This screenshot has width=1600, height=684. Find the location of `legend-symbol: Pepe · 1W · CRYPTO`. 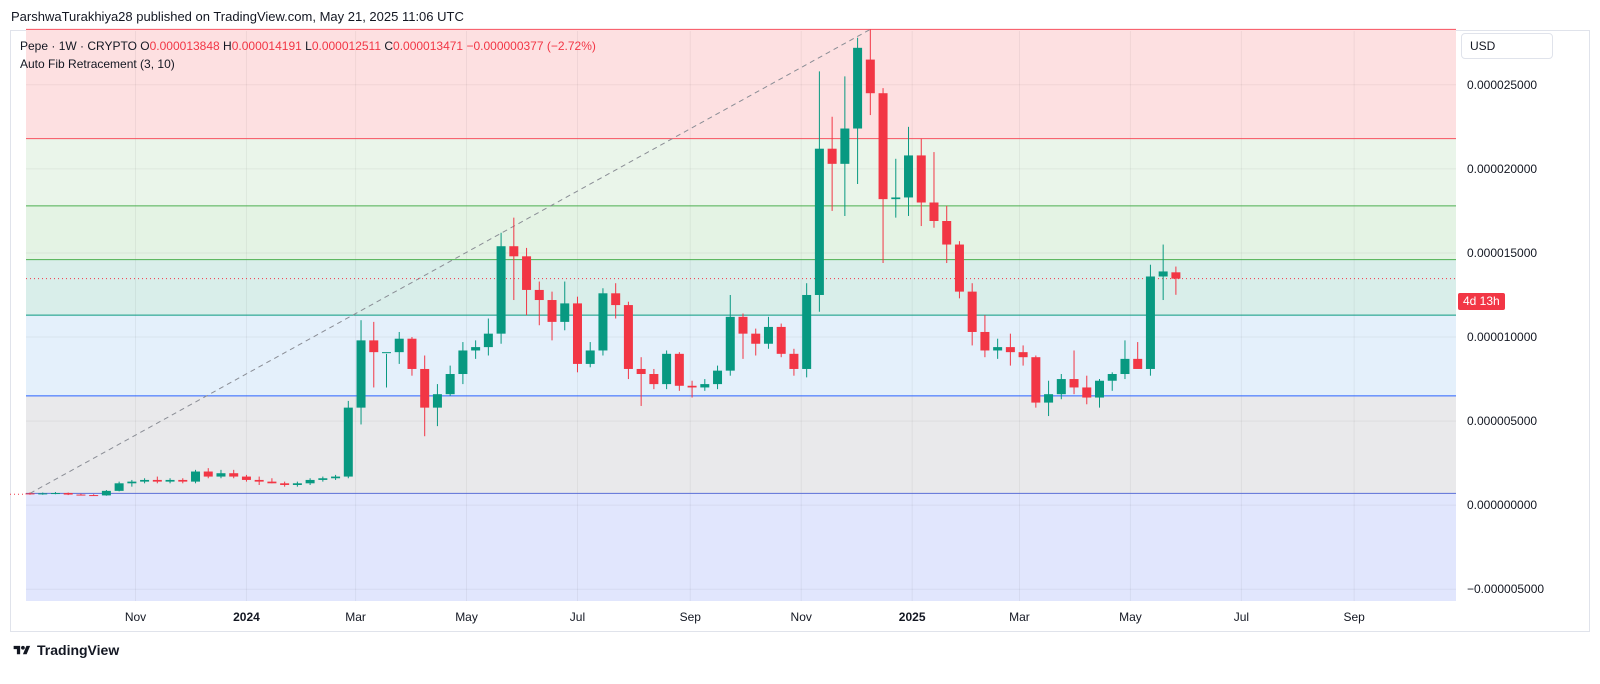

legend-symbol: Pepe · 1W · CRYPTO is located at coordinates (78, 46).